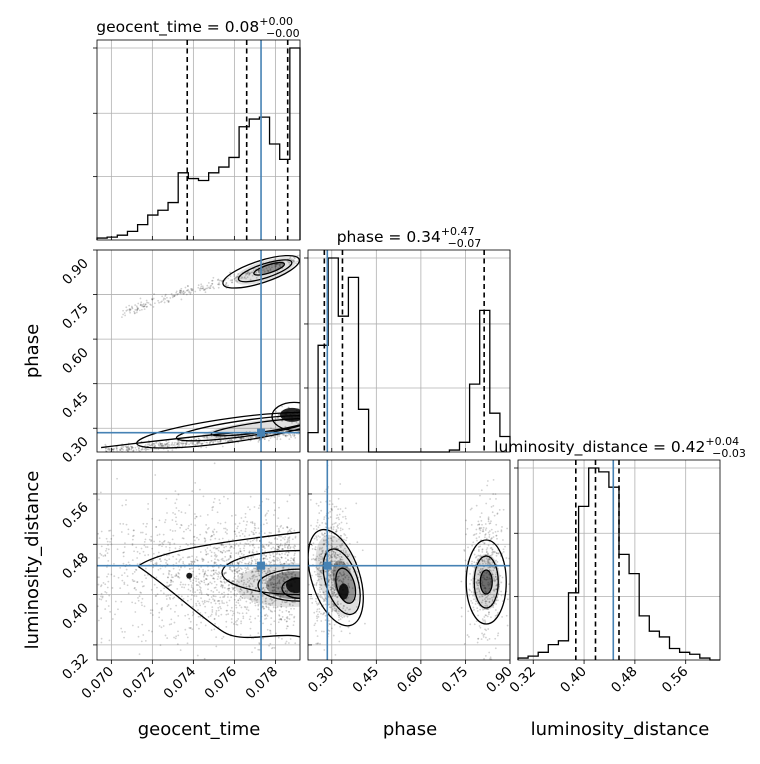 The image size is (760, 764). What do you see at coordinates (75, 566) in the screenshot?
I see `y-tick-label-luminosity_distance: 0.48` at bounding box center [75, 566].